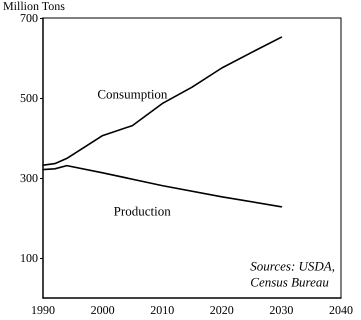 This screenshot has width=361, height=320. Describe the element at coordinates (29, 178) in the screenshot. I see `y-tick-label: 300` at that location.